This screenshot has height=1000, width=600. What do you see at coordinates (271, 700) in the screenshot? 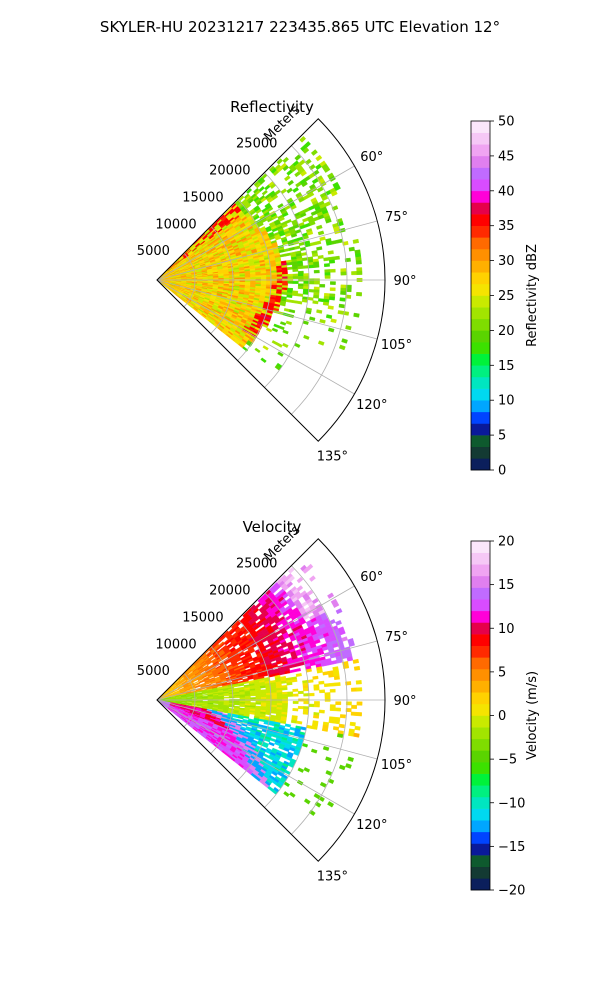
I see `velocity-polar-grid` at bounding box center [271, 700].